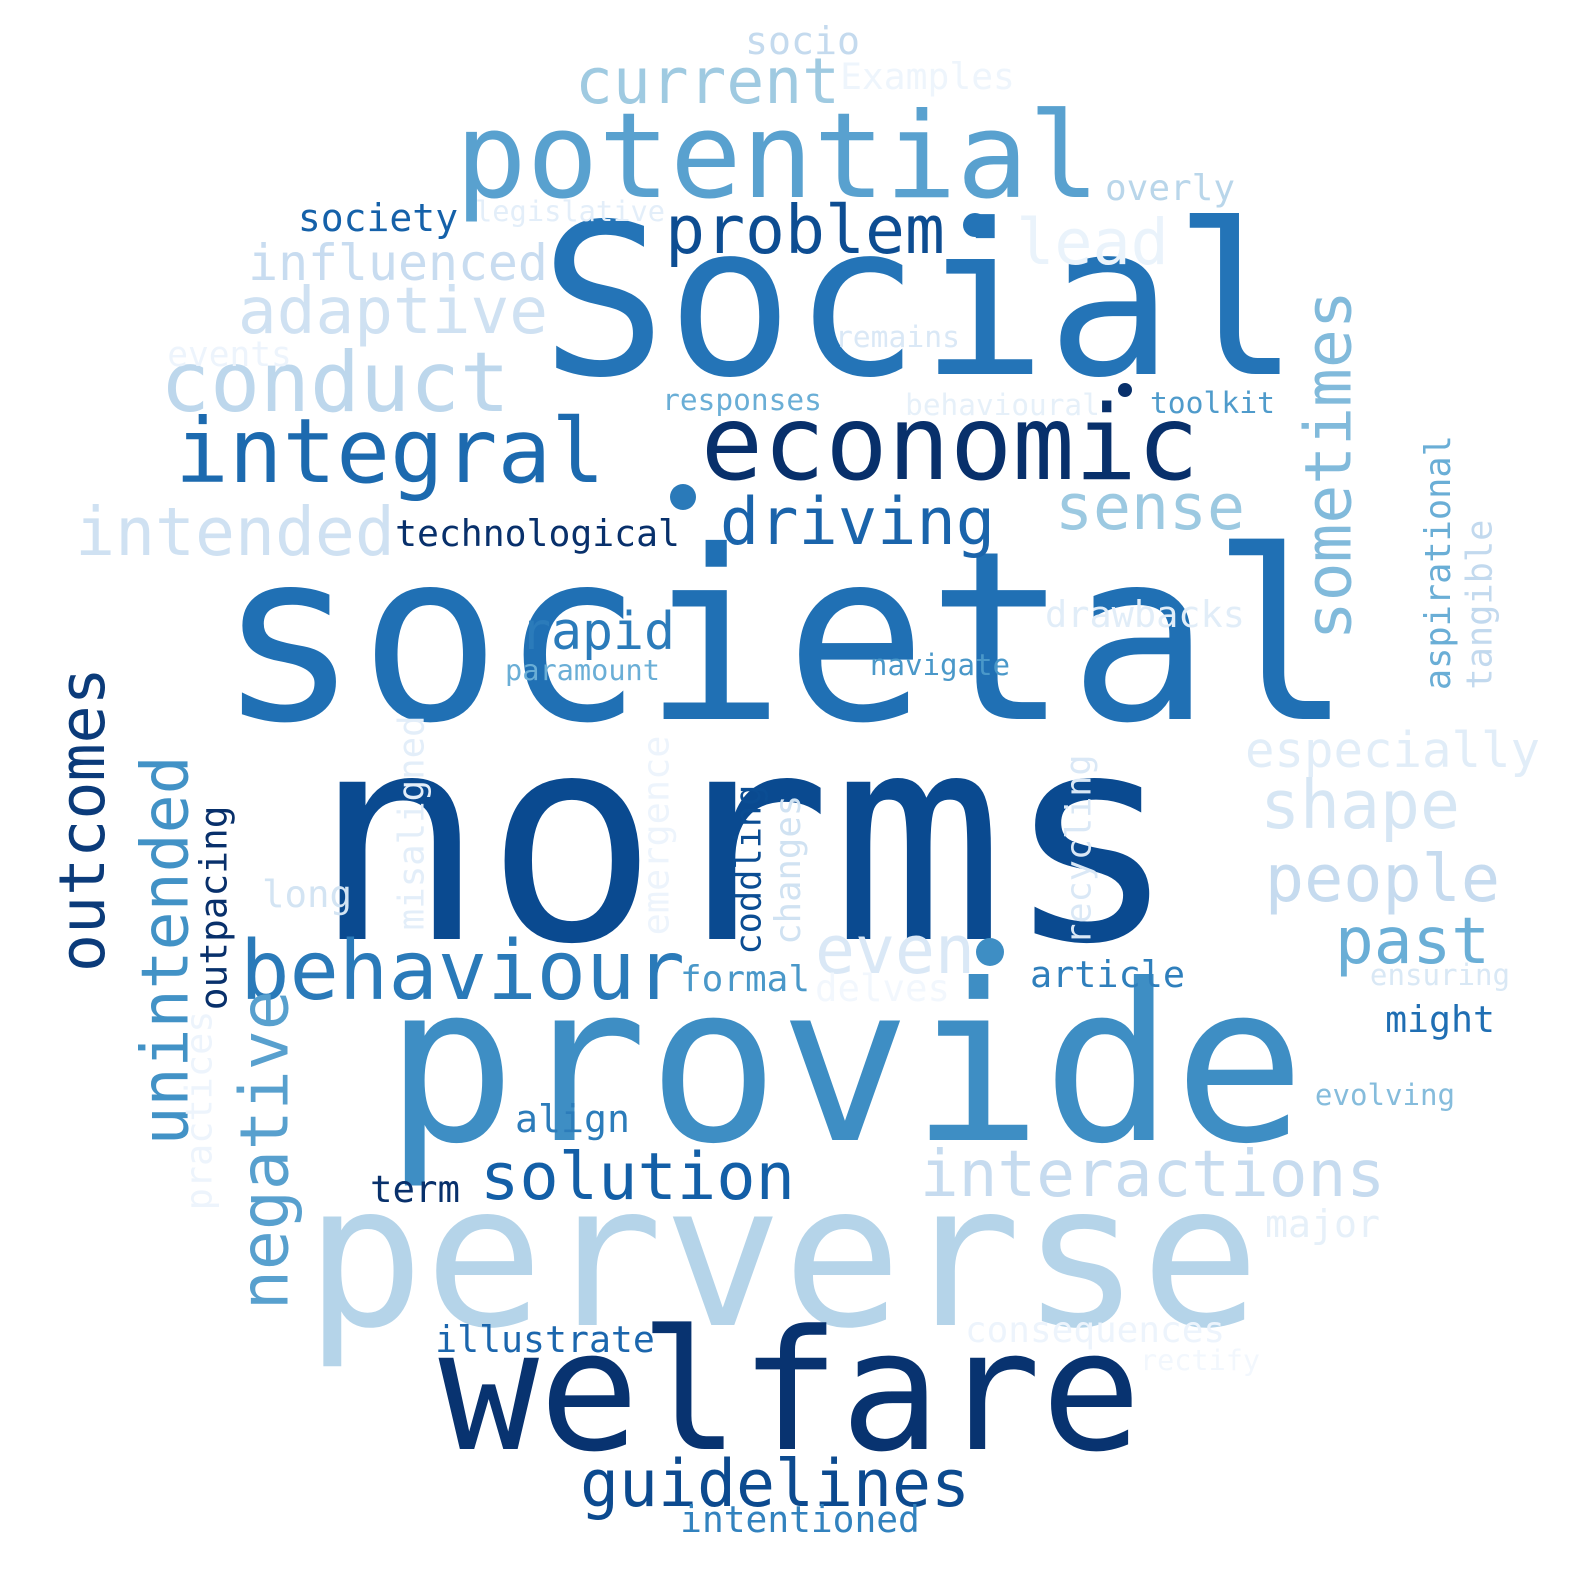 The image size is (1580, 1580). What do you see at coordinates (213, 907) in the screenshot?
I see `word-outpacing: outpacing` at bounding box center [213, 907].